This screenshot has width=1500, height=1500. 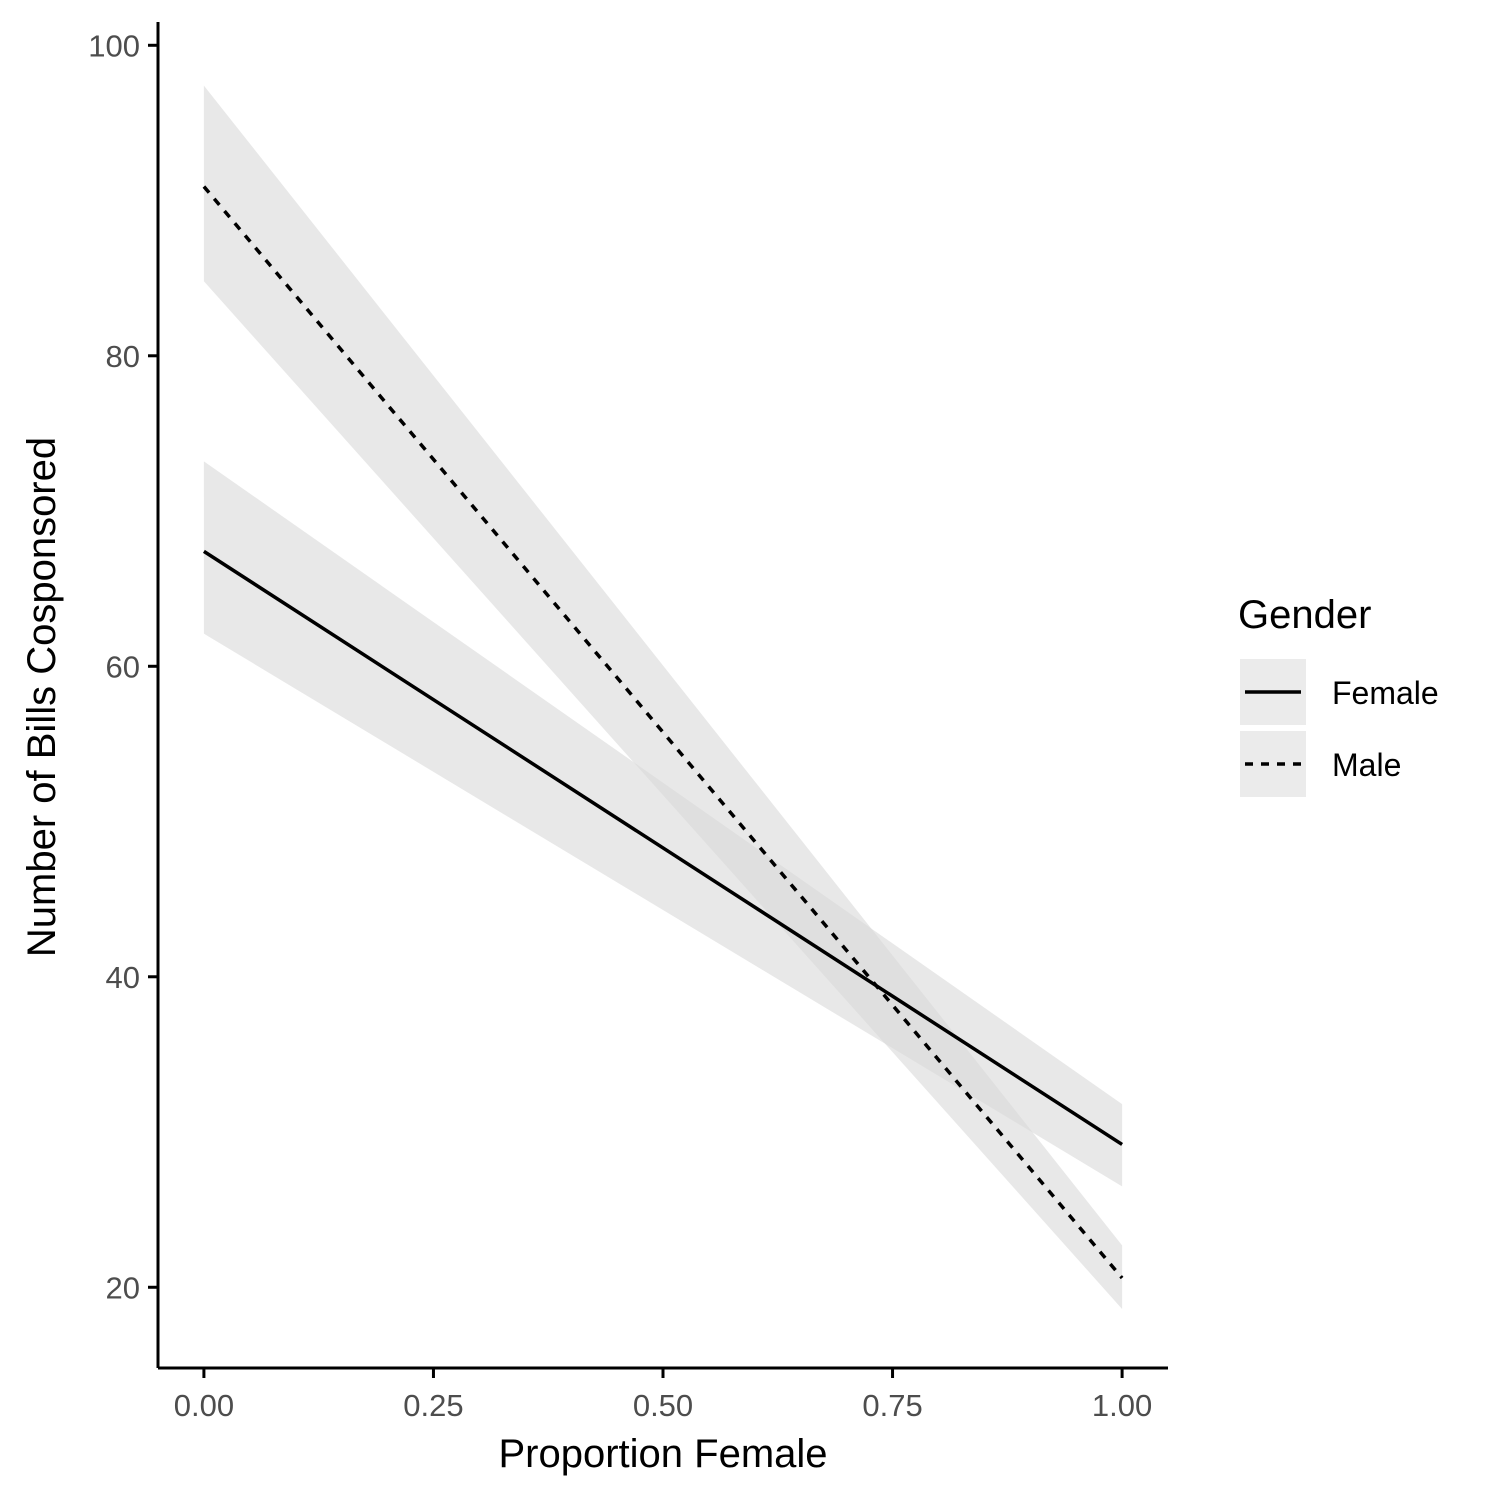 I want to click on legend-label-male: Male, so click(x=1366, y=765).